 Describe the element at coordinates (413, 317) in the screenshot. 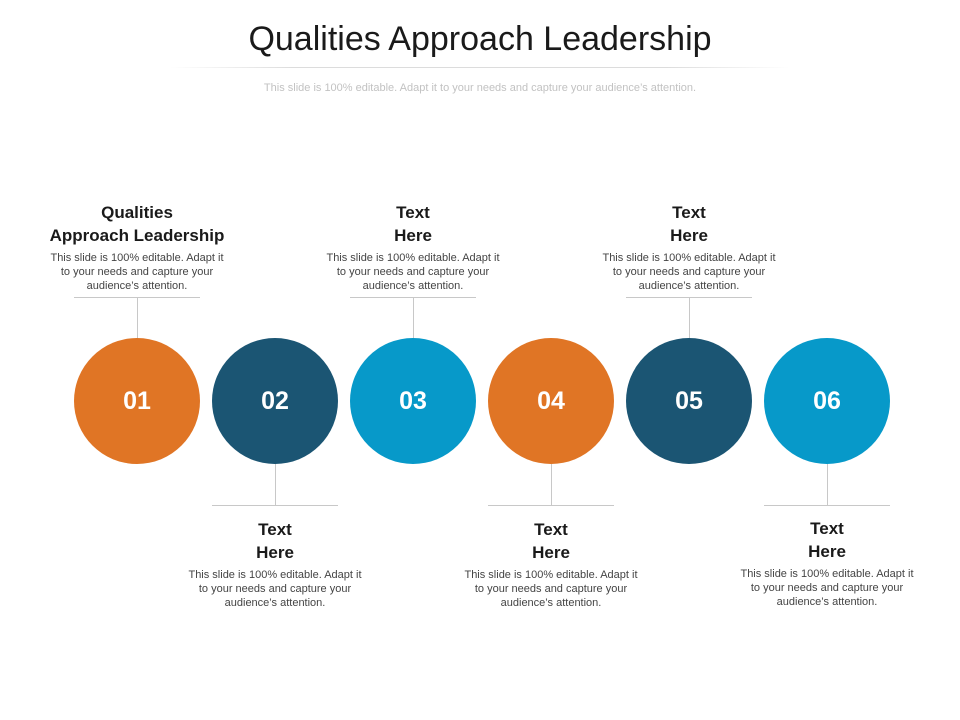

I see `step-03-connector` at that location.